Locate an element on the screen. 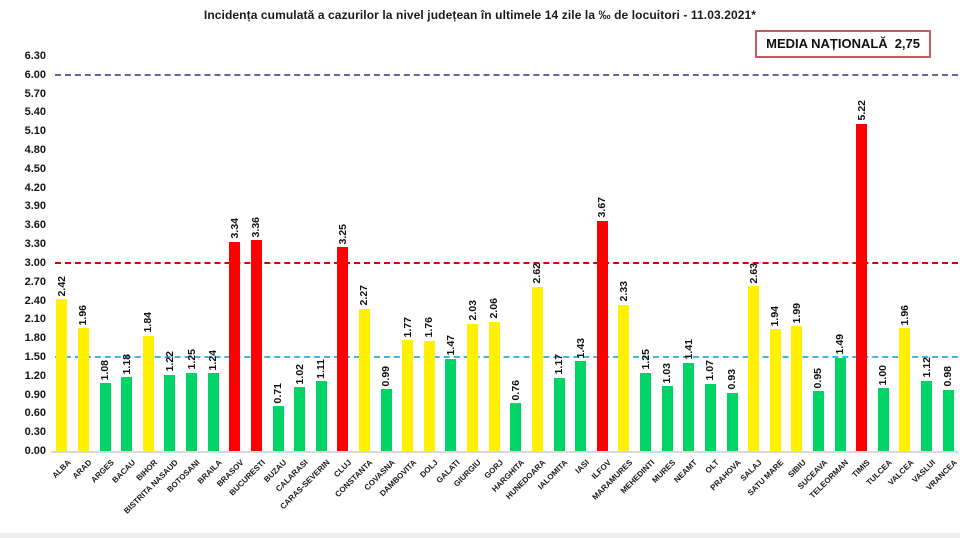 This screenshot has width=960, height=538. bar-value-label: 1.94 is located at coordinates (775, 316).